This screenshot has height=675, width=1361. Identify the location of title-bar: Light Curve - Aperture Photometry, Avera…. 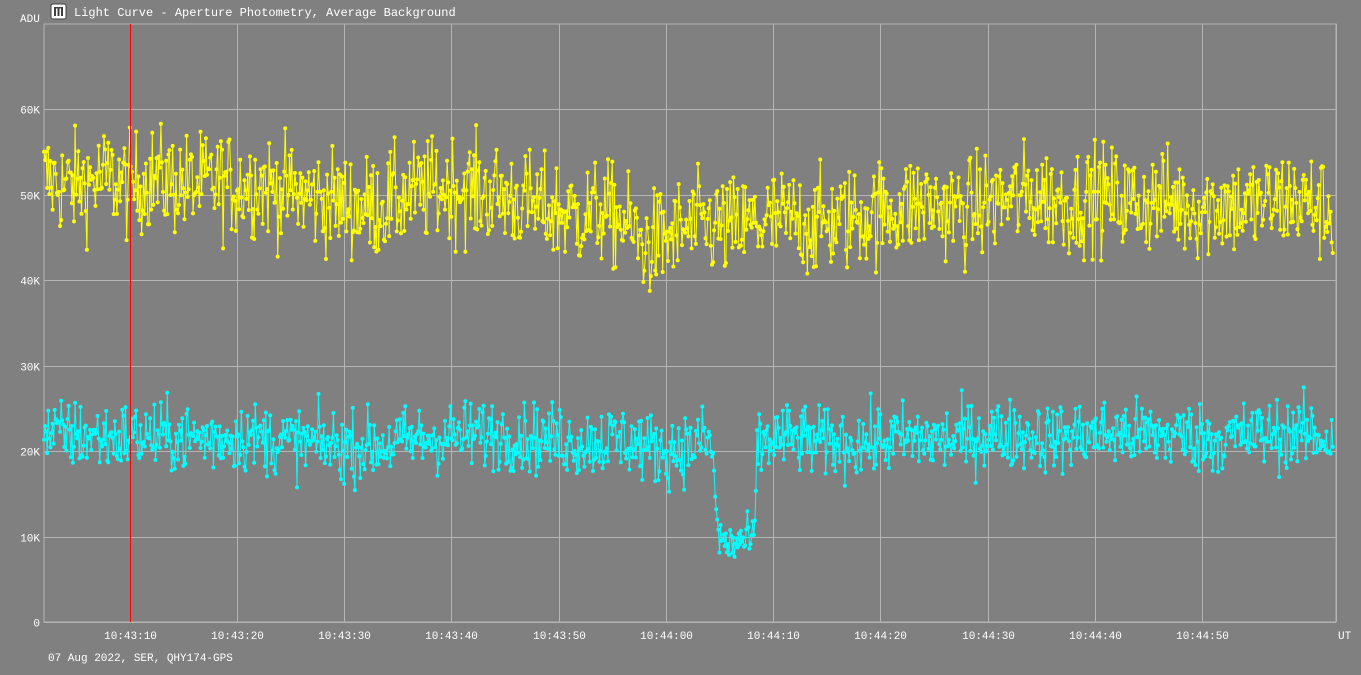
(253, 11).